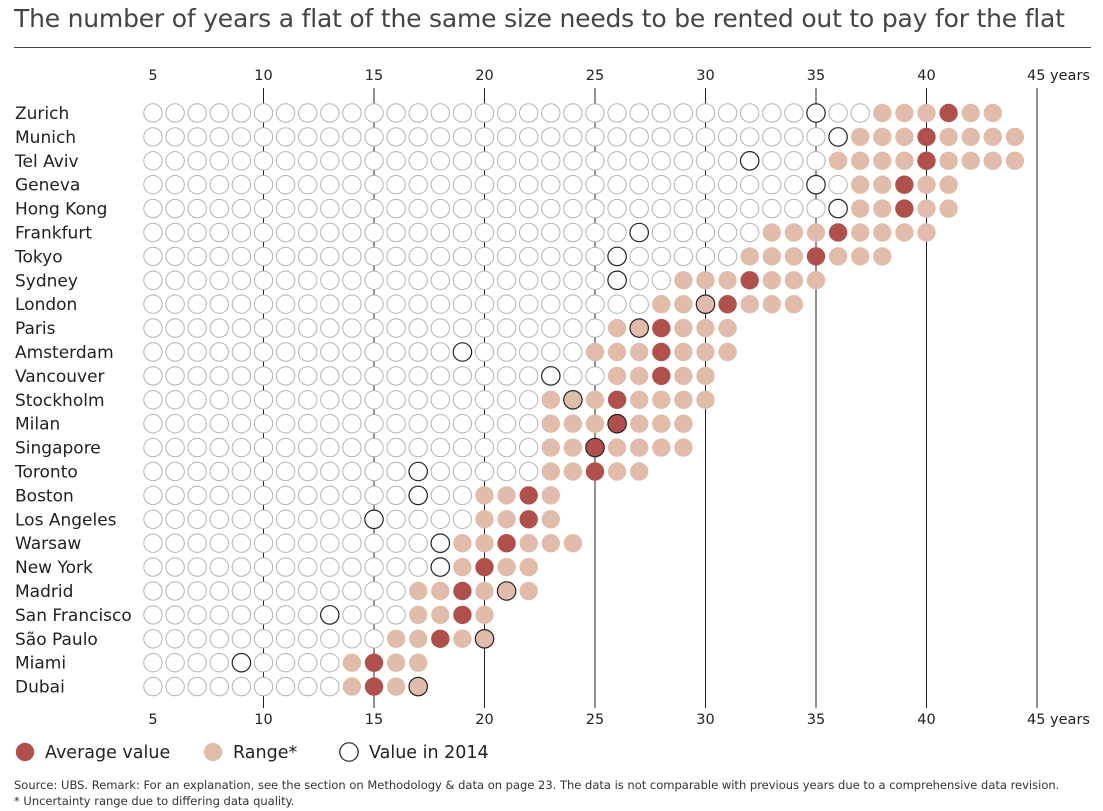 The image size is (1103, 811). What do you see at coordinates (40, 688) in the screenshot?
I see `city-label: Dubai` at bounding box center [40, 688].